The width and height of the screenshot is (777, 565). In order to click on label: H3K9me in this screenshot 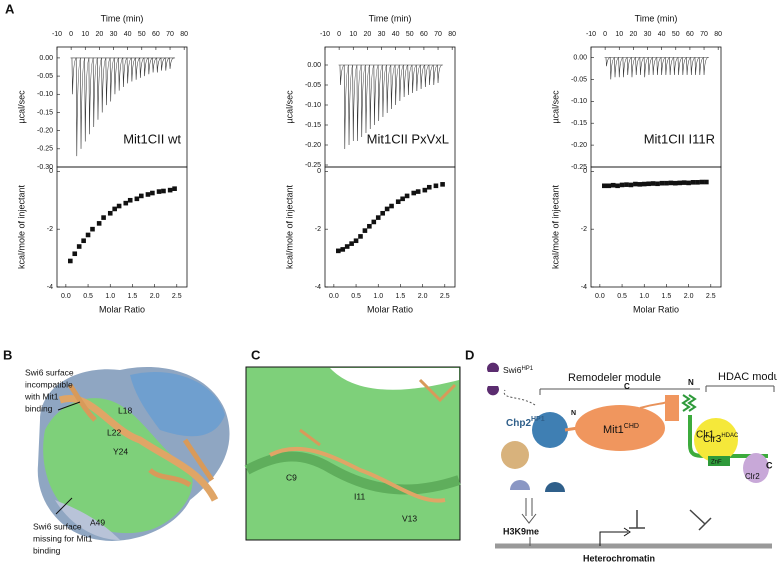, I will do `click(521, 531)`.